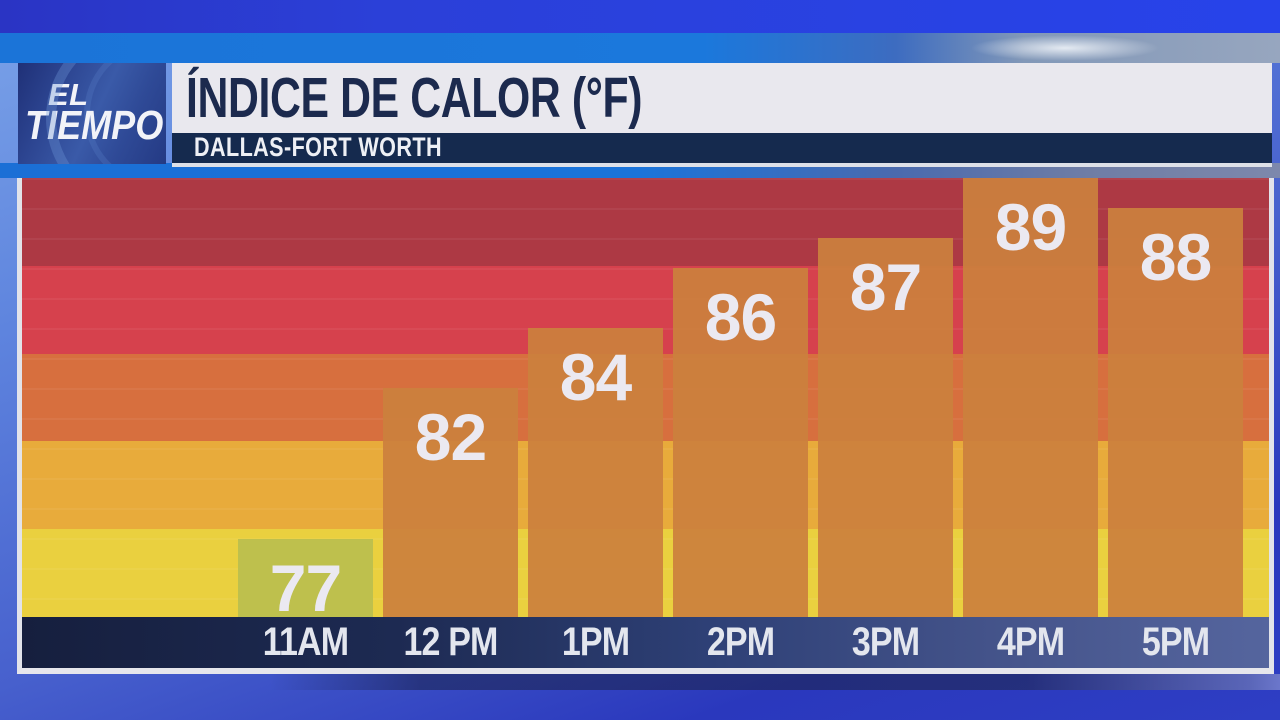  What do you see at coordinates (1175, 642) in the screenshot?
I see `x-axis-label-5pm: 5PM` at bounding box center [1175, 642].